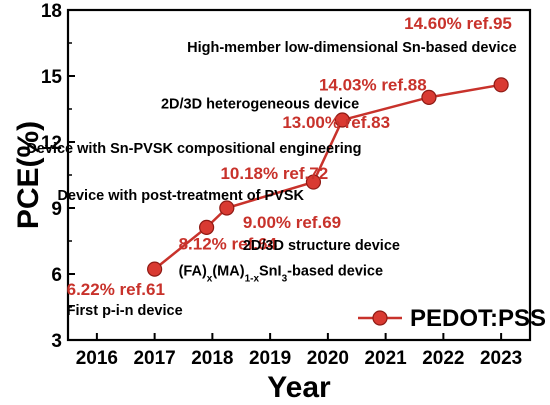  Describe the element at coordinates (299, 351) in the screenshot. I see `x-axis-ticks: 2016 2017 2018 2019 2020 2021 2022 2023` at that location.